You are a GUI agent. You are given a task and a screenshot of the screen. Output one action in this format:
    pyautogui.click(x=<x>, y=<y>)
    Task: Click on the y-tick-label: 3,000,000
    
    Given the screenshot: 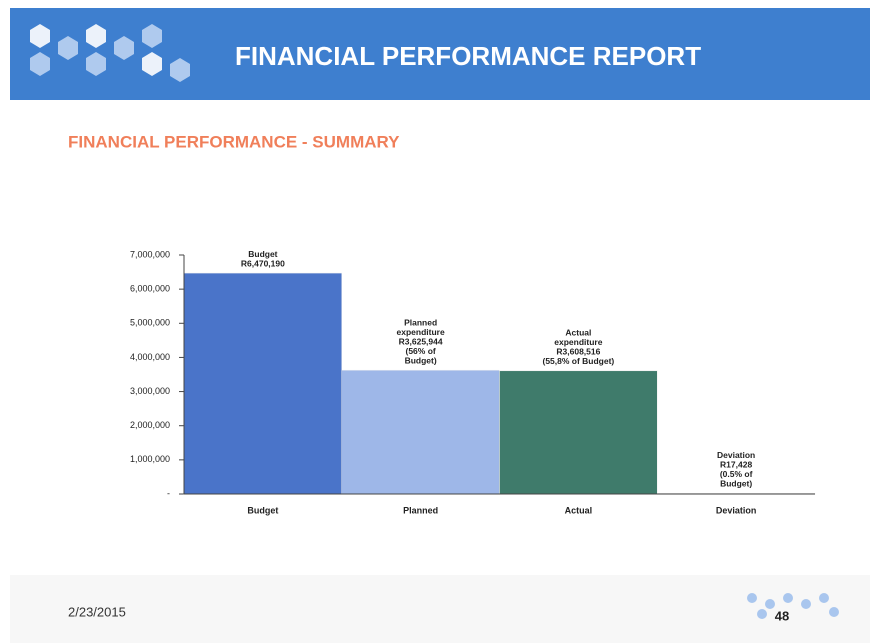 What is the action you would take?
    pyautogui.click(x=150, y=391)
    